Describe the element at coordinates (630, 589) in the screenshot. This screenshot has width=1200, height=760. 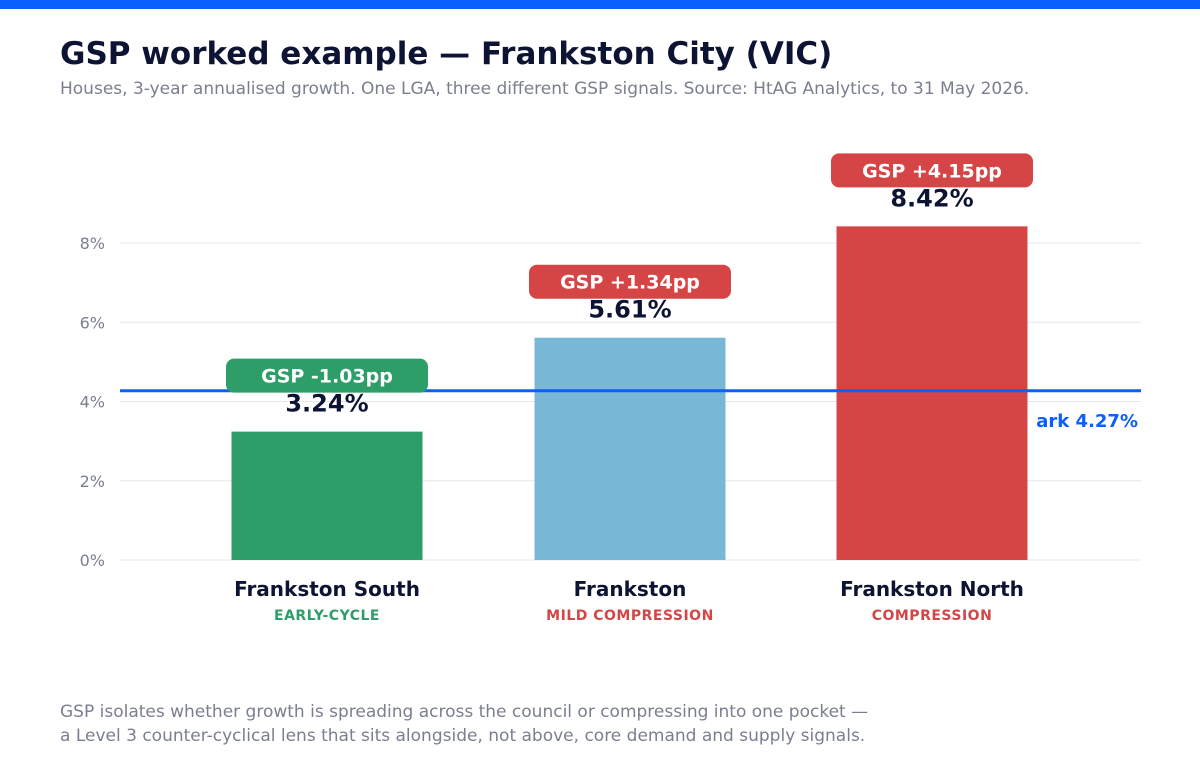
I see `category-label: Frankston` at that location.